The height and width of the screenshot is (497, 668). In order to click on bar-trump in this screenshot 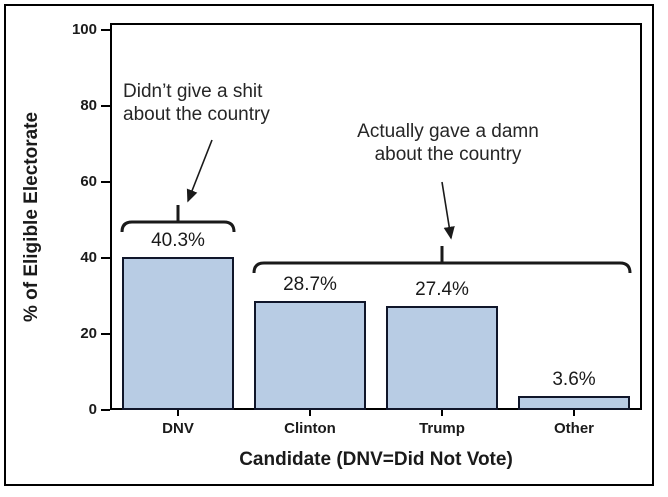, I will do `click(442, 358)`.